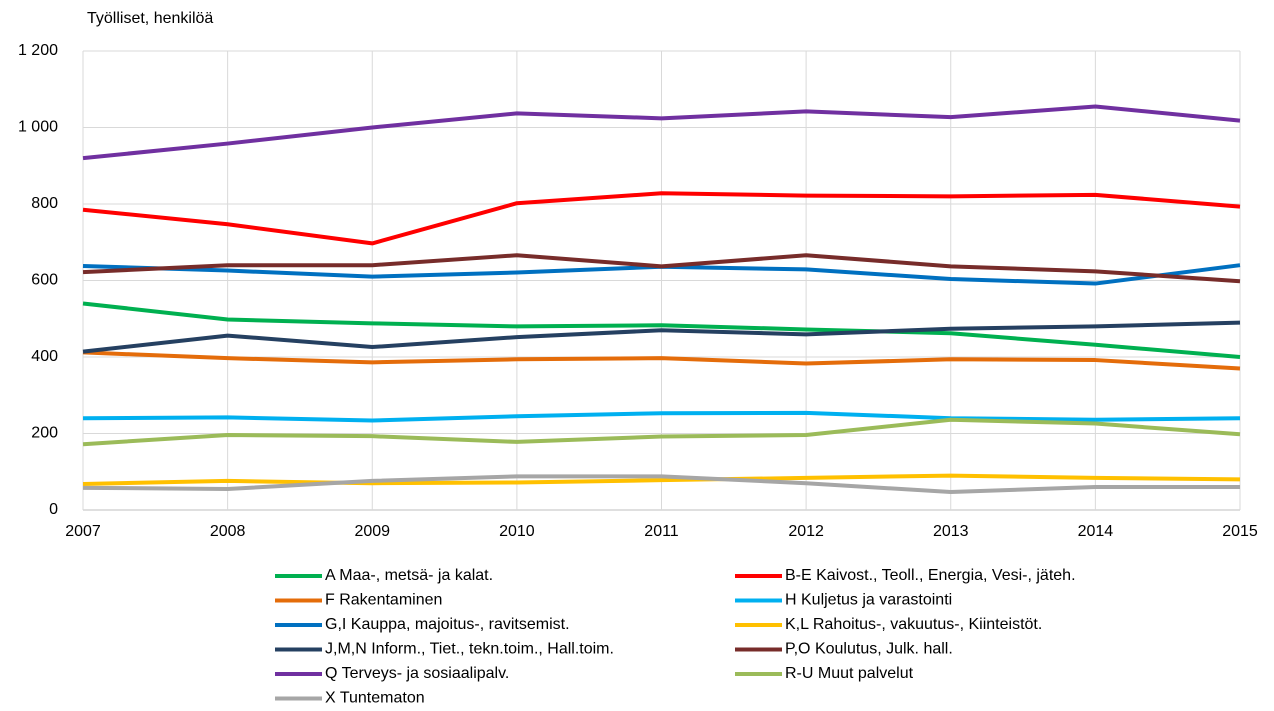 Image resolution: width=1274 pixels, height=711 pixels. I want to click on y-tick-label: 800, so click(44, 203).